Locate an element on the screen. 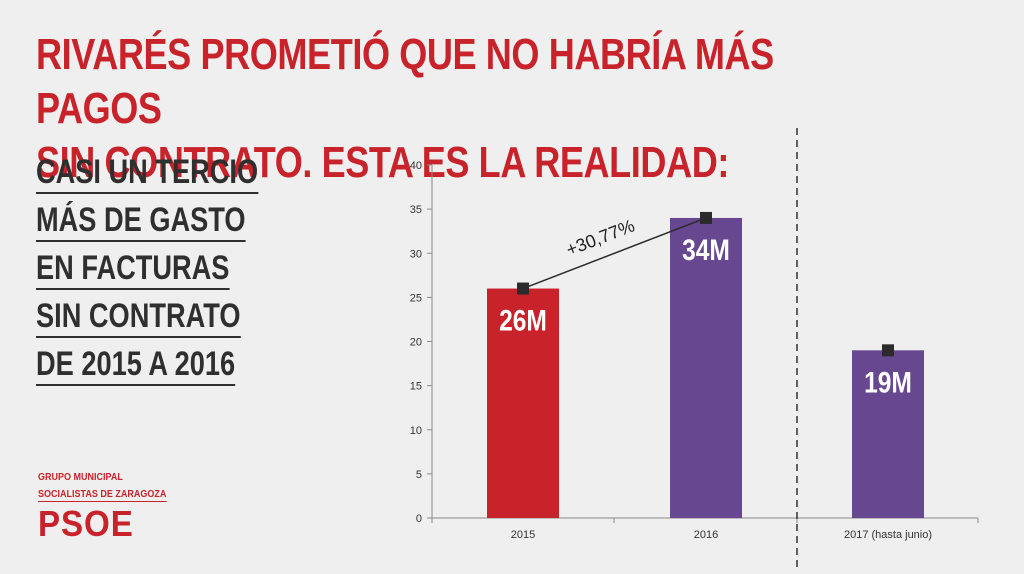 The height and width of the screenshot is (574, 1024). headline-line-1: RIVARÉS PROMETIÓ QUE NO HABRÍA MÁS PAGOS is located at coordinates (405, 81).